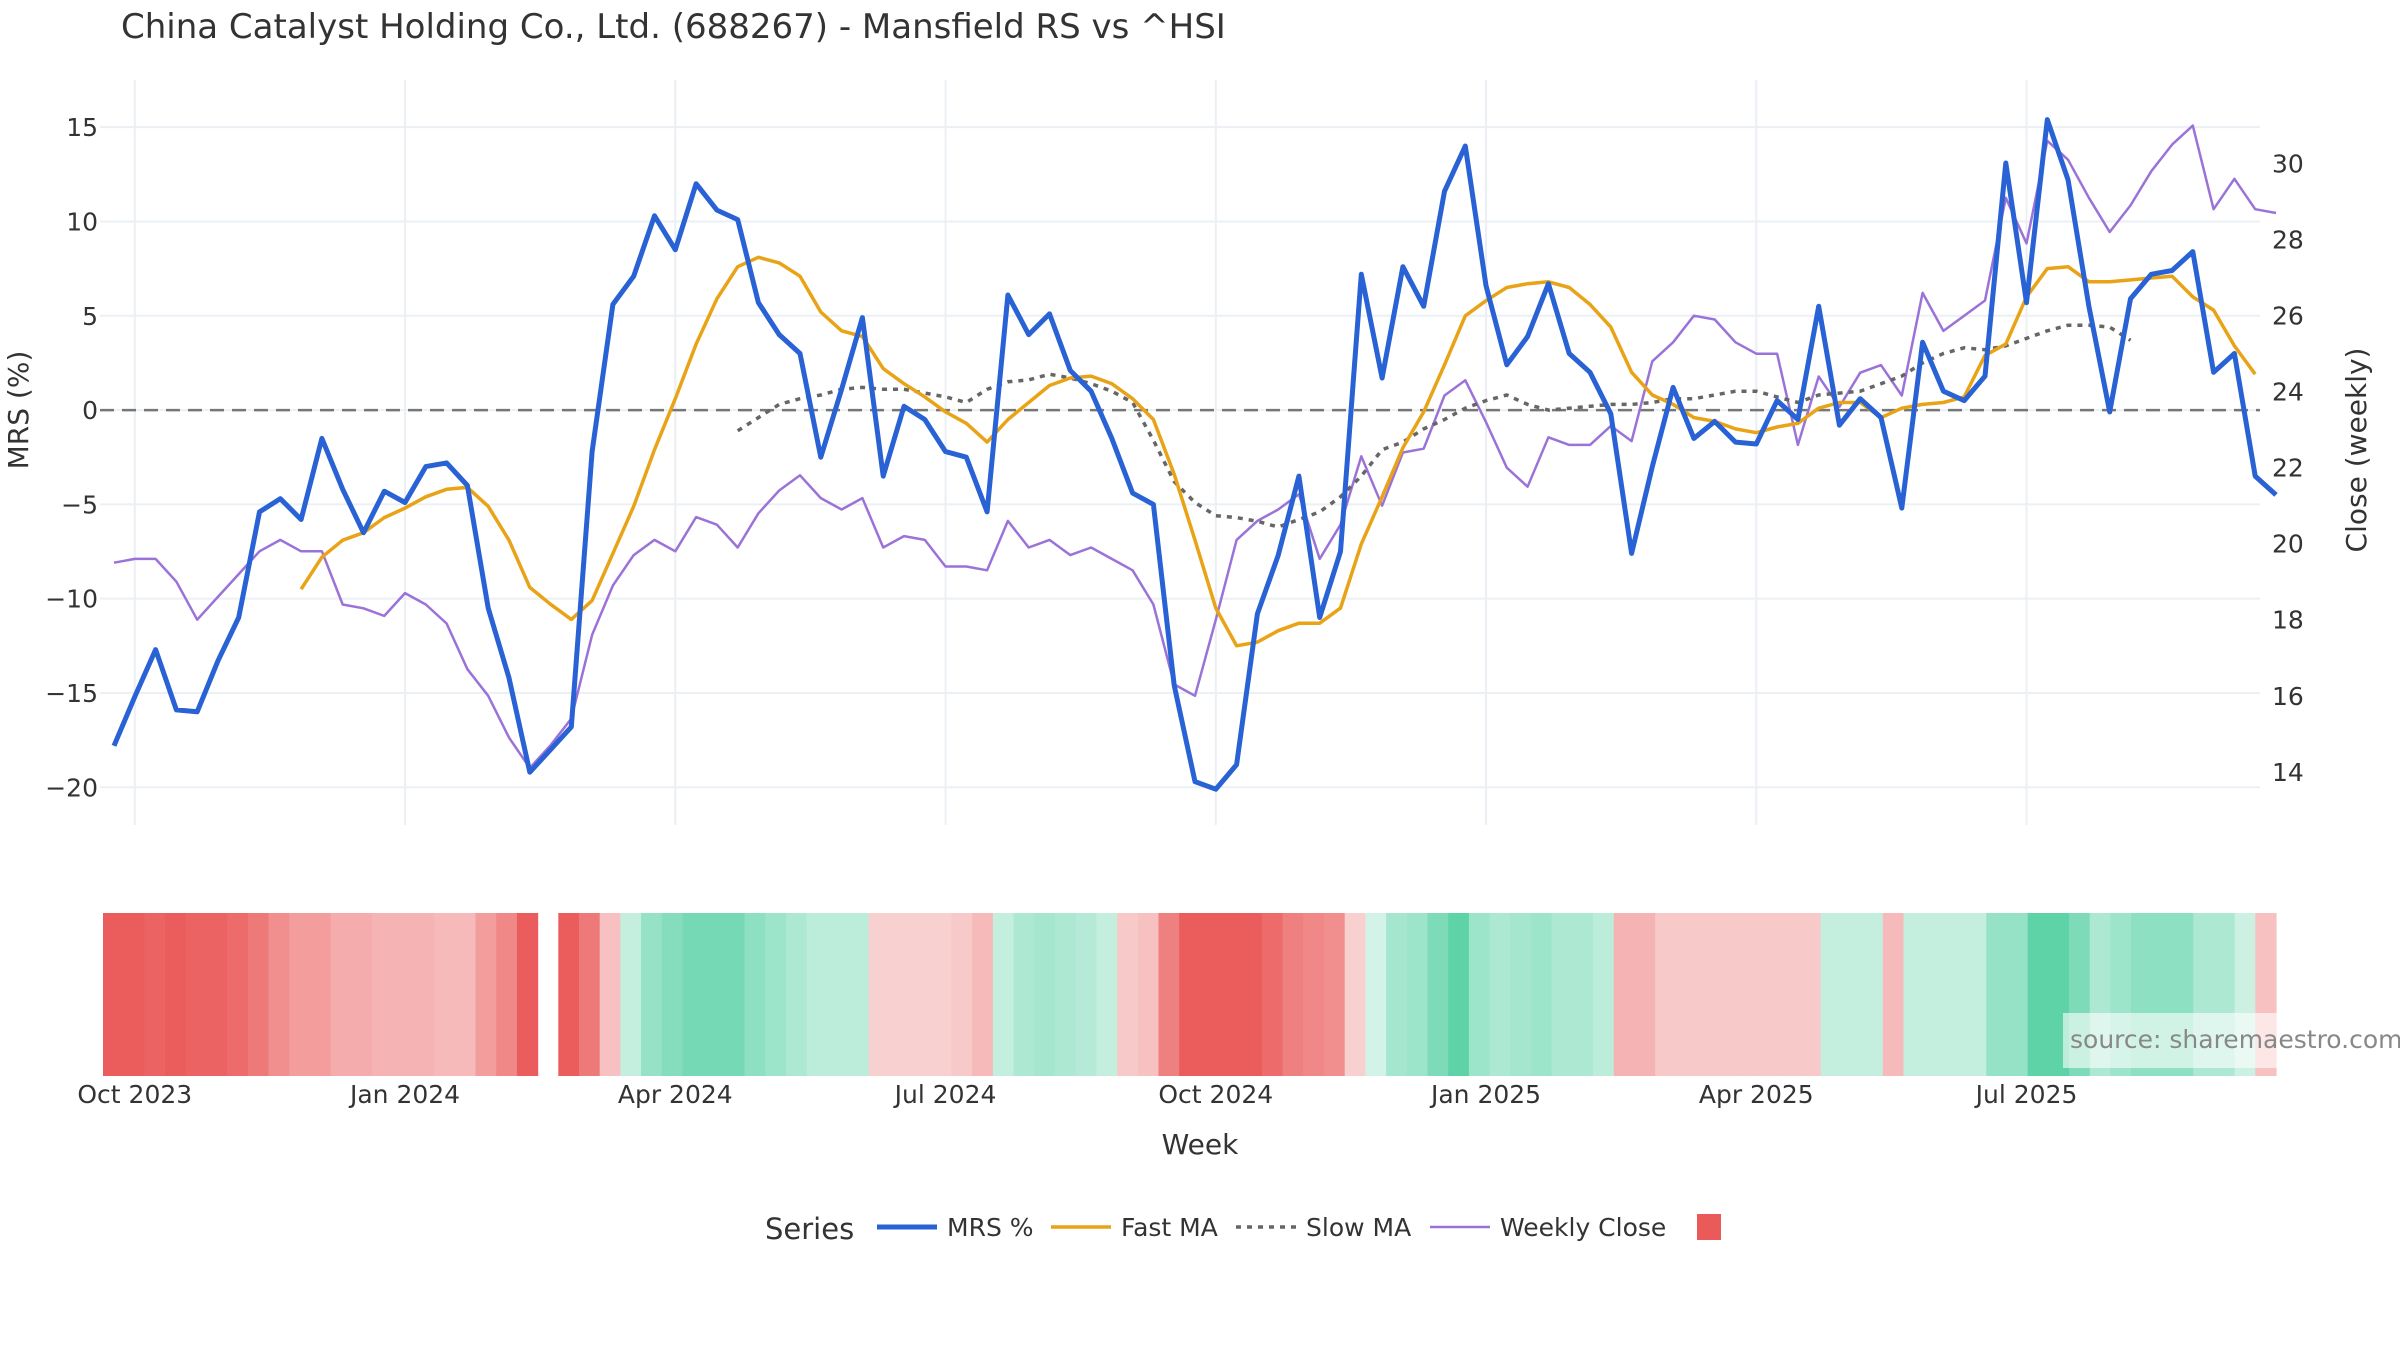  I want to click on y2-tick-label: 20, so click(2288, 544).